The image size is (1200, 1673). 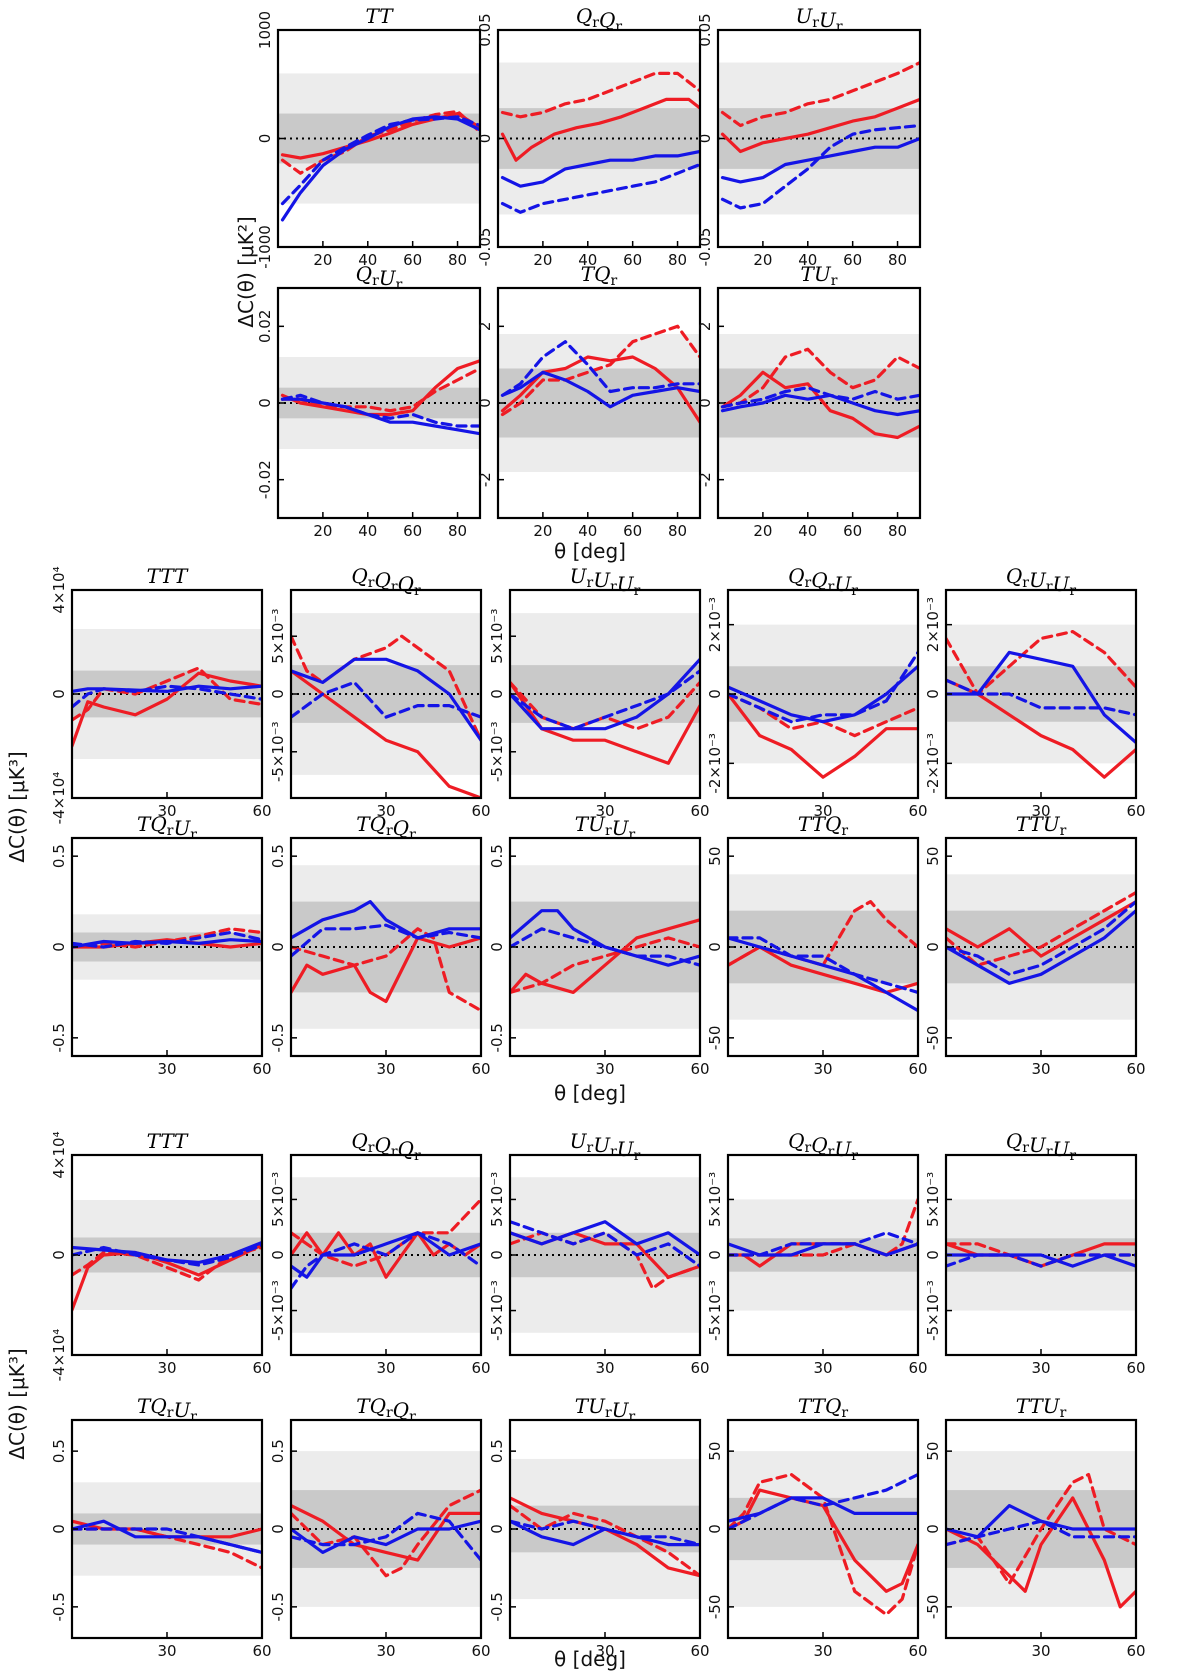 I want to click on block1-ylabel: ΔC(θ) [μK²], so click(x=246, y=271).